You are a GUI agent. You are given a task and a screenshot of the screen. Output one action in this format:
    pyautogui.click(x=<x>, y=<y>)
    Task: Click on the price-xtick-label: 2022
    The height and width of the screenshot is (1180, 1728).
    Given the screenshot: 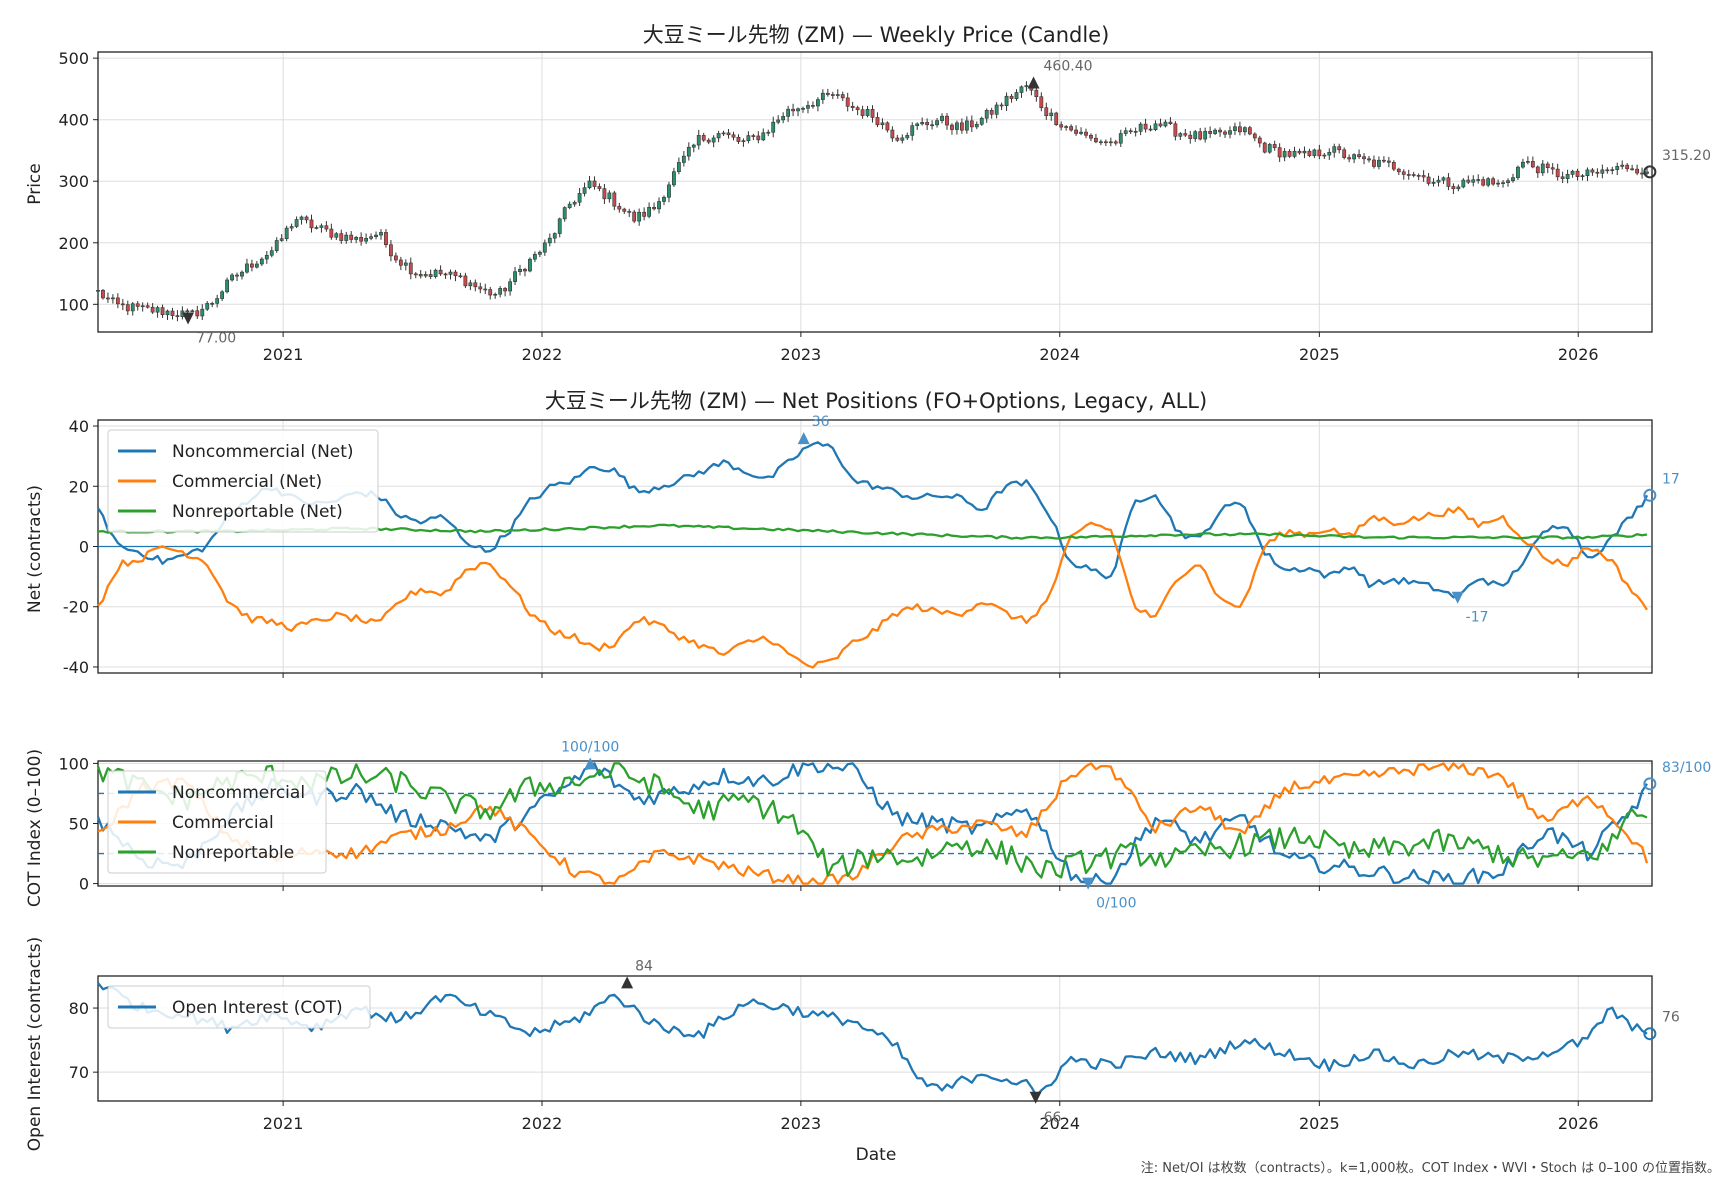 What is the action you would take?
    pyautogui.click(x=542, y=354)
    